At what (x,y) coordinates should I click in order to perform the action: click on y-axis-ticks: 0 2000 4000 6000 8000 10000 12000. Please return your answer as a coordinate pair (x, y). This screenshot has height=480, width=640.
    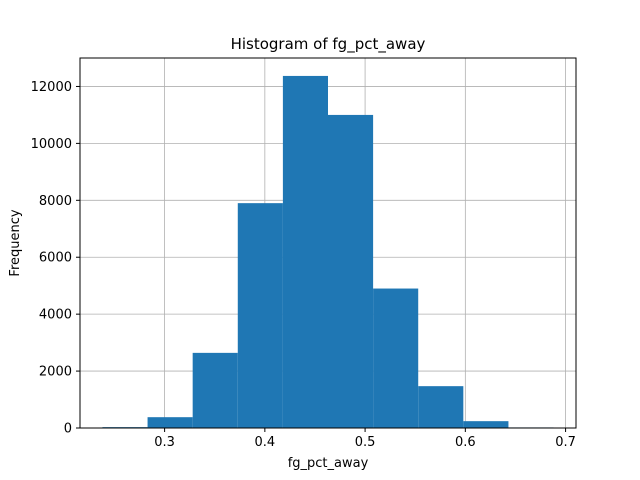
    Looking at the image, I should click on (55, 258).